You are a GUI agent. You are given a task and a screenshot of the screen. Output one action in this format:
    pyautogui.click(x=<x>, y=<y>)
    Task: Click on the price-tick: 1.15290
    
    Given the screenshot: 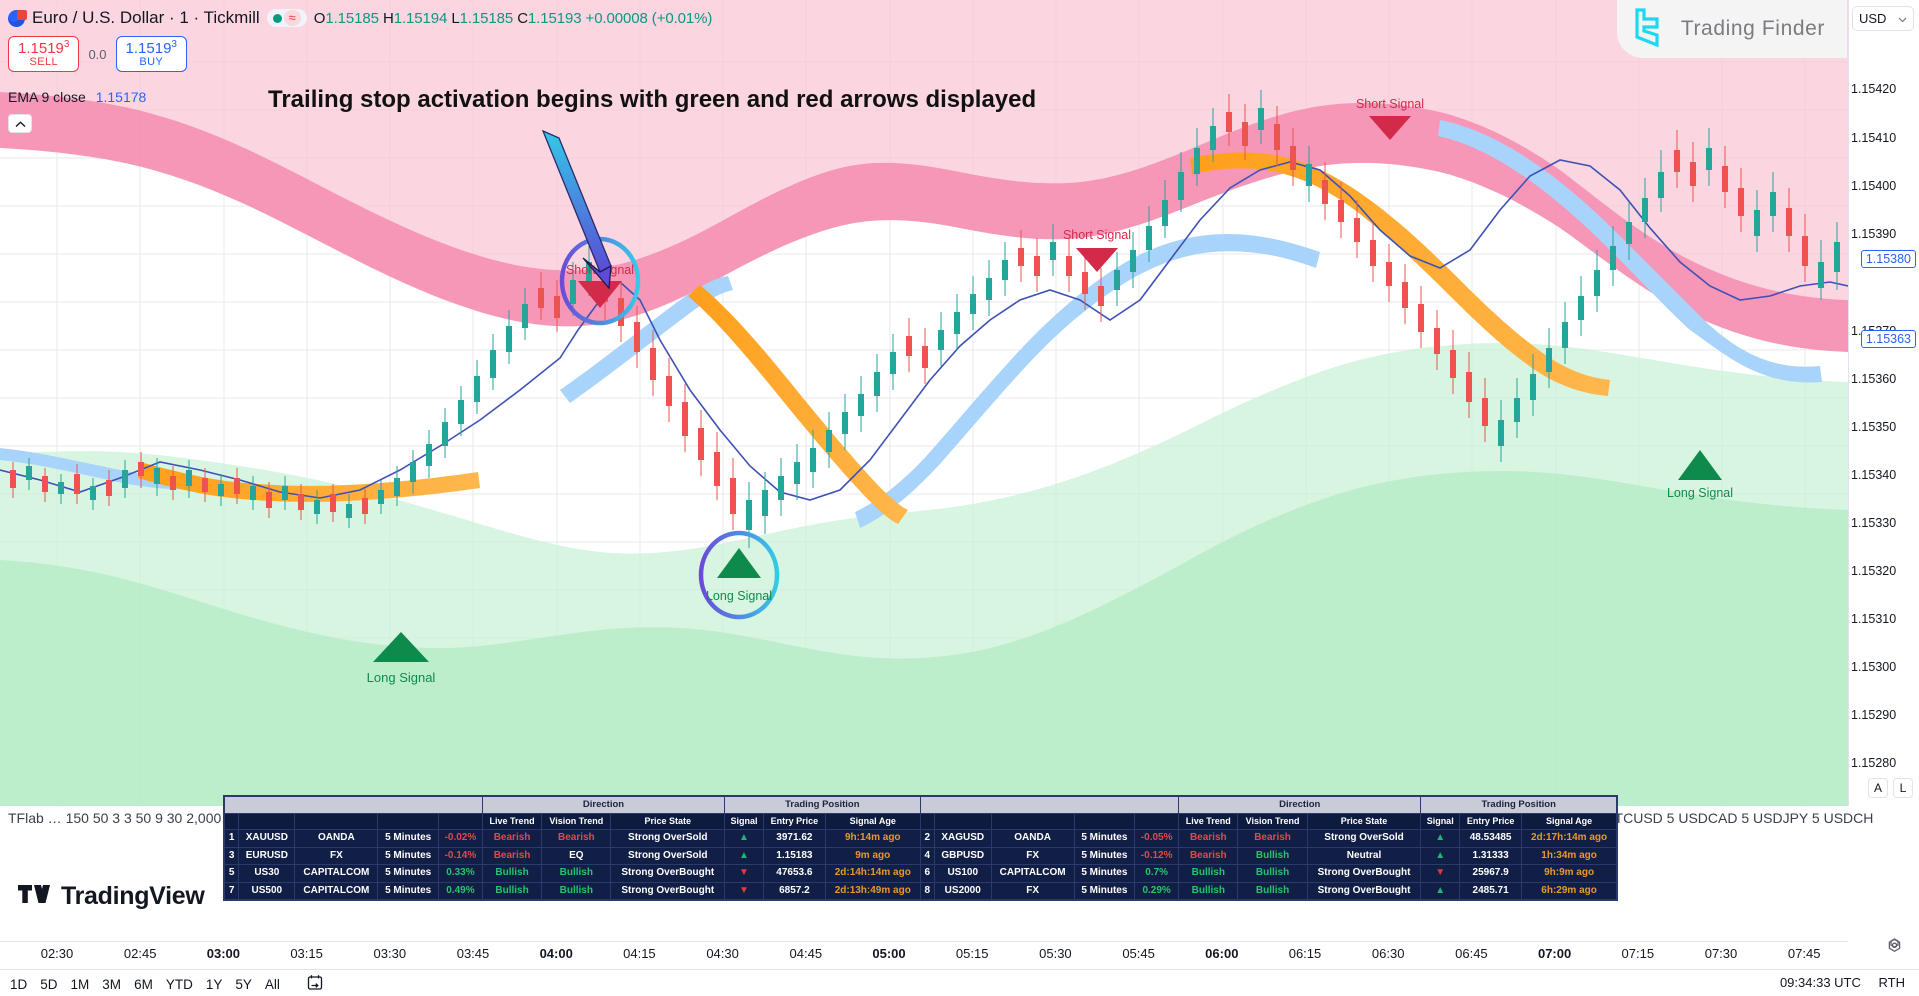 What is the action you would take?
    pyautogui.click(x=1874, y=715)
    